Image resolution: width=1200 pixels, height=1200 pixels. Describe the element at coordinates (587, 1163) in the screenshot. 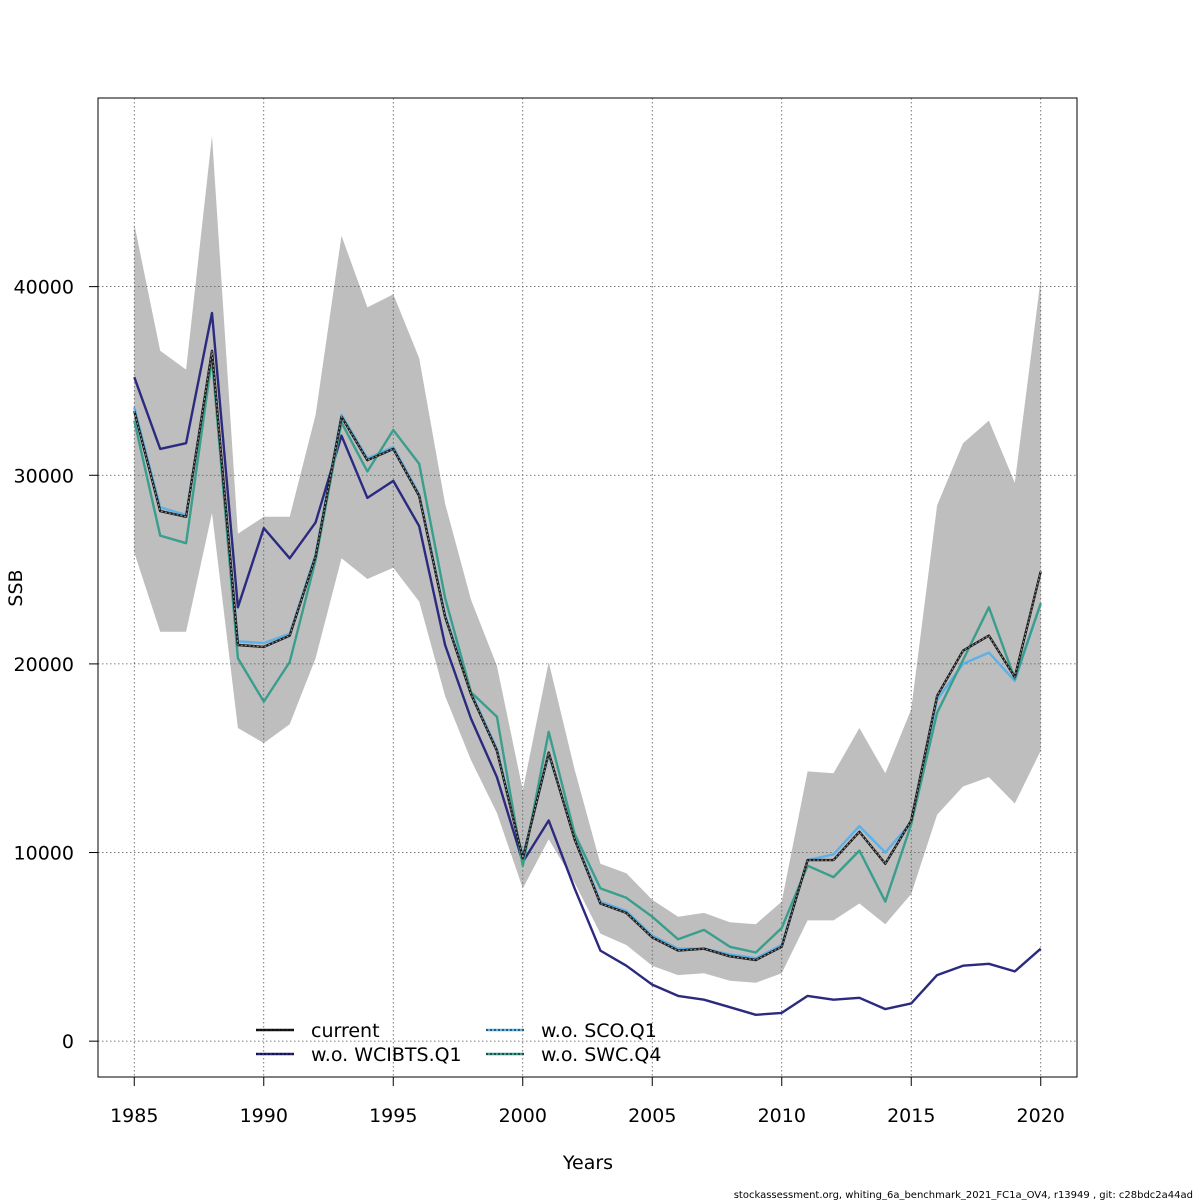

I see `x-axis-label: Years` at that location.